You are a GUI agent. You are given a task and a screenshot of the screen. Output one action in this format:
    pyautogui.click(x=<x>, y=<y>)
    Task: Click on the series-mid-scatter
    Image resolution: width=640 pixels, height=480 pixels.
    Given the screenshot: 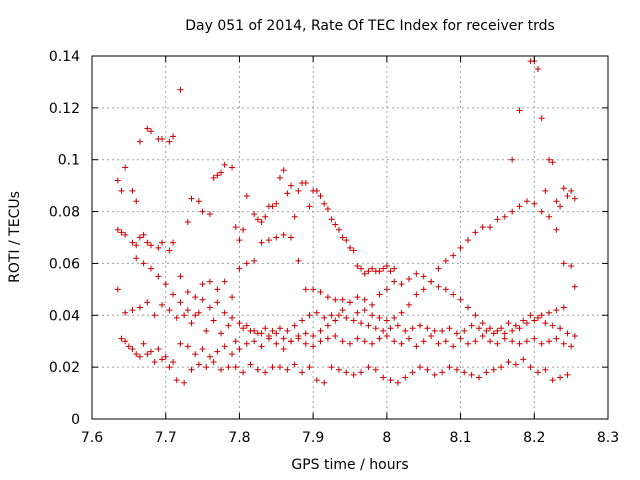 What is the action you would take?
    pyautogui.click(x=350, y=300)
    